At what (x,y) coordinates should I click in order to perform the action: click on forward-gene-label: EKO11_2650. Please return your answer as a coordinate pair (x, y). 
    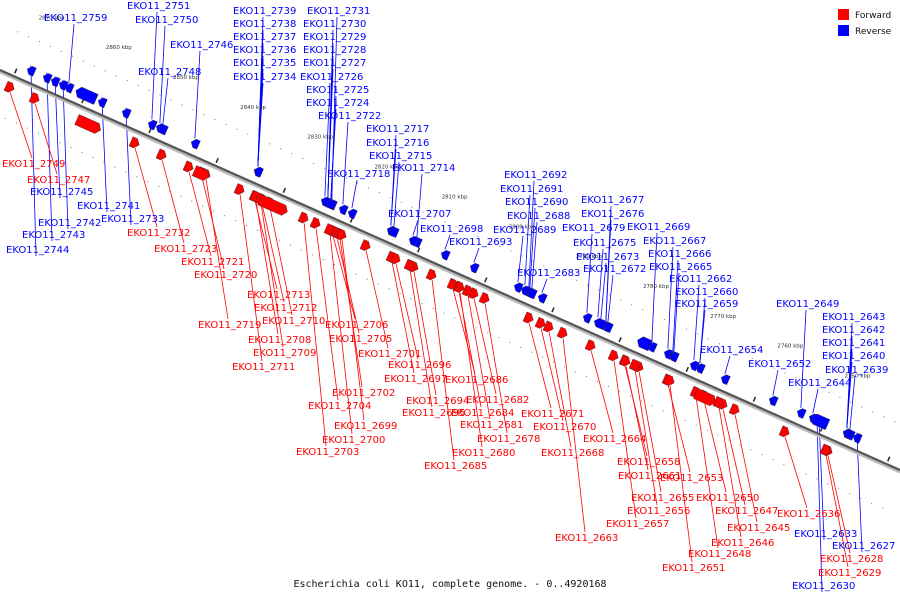
    Looking at the image, I should click on (727, 498).